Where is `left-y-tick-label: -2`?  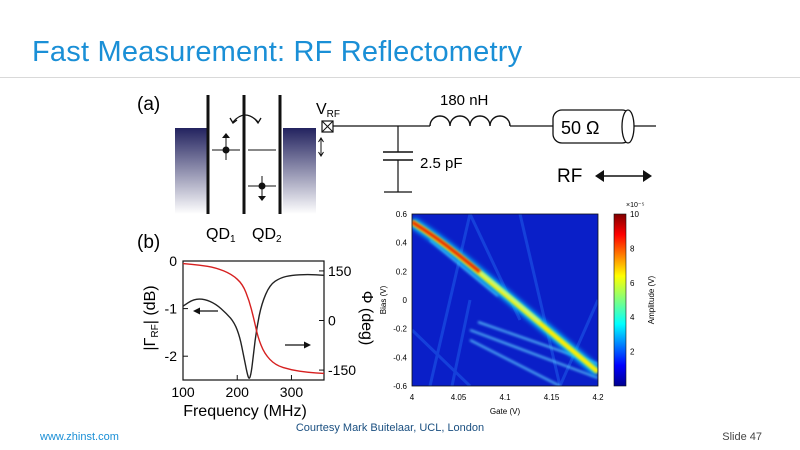 left-y-tick-label: -2 is located at coordinates (171, 356).